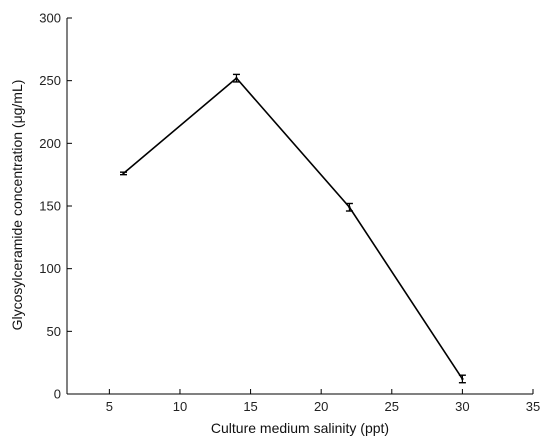  I want to click on y-axis-title: Glycosylceramide concentration (μg/mL), so click(17, 205).